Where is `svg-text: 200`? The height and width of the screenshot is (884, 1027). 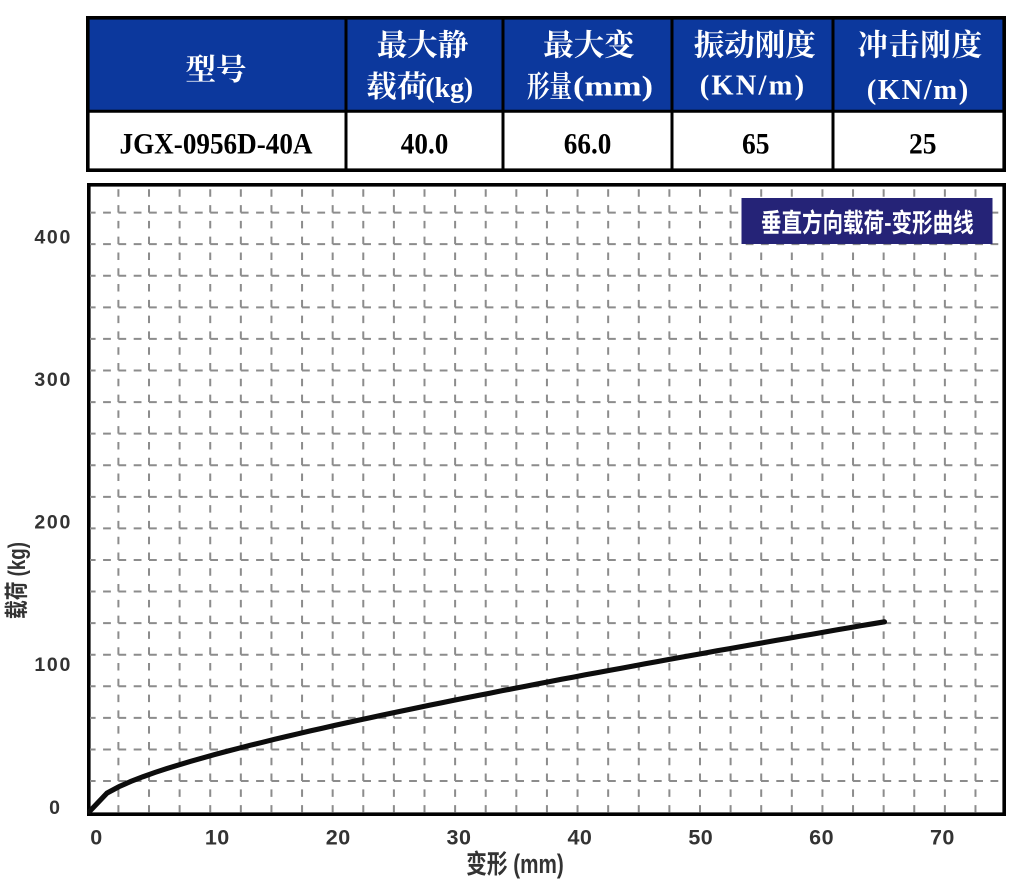 svg-text: 200 is located at coordinates (53, 523).